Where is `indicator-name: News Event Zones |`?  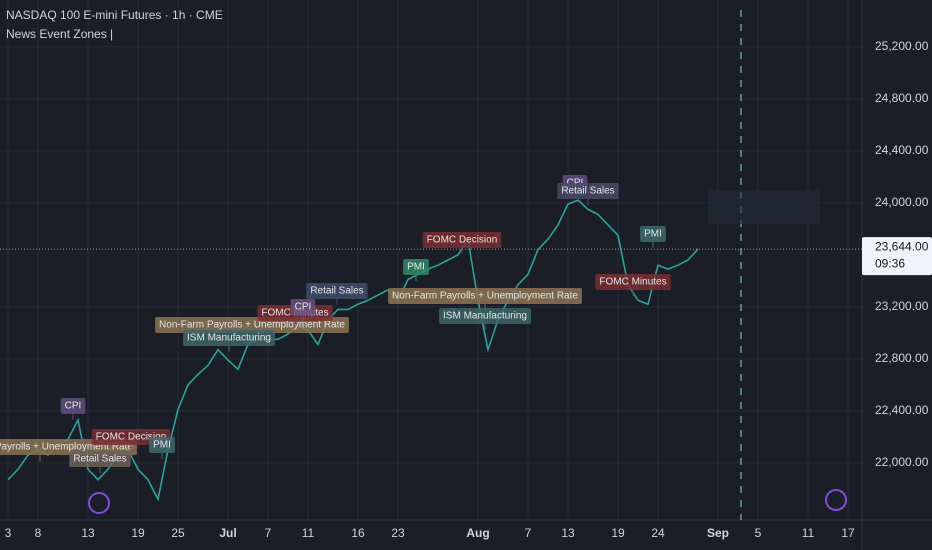 indicator-name: News Event Zones | is located at coordinates (59, 34).